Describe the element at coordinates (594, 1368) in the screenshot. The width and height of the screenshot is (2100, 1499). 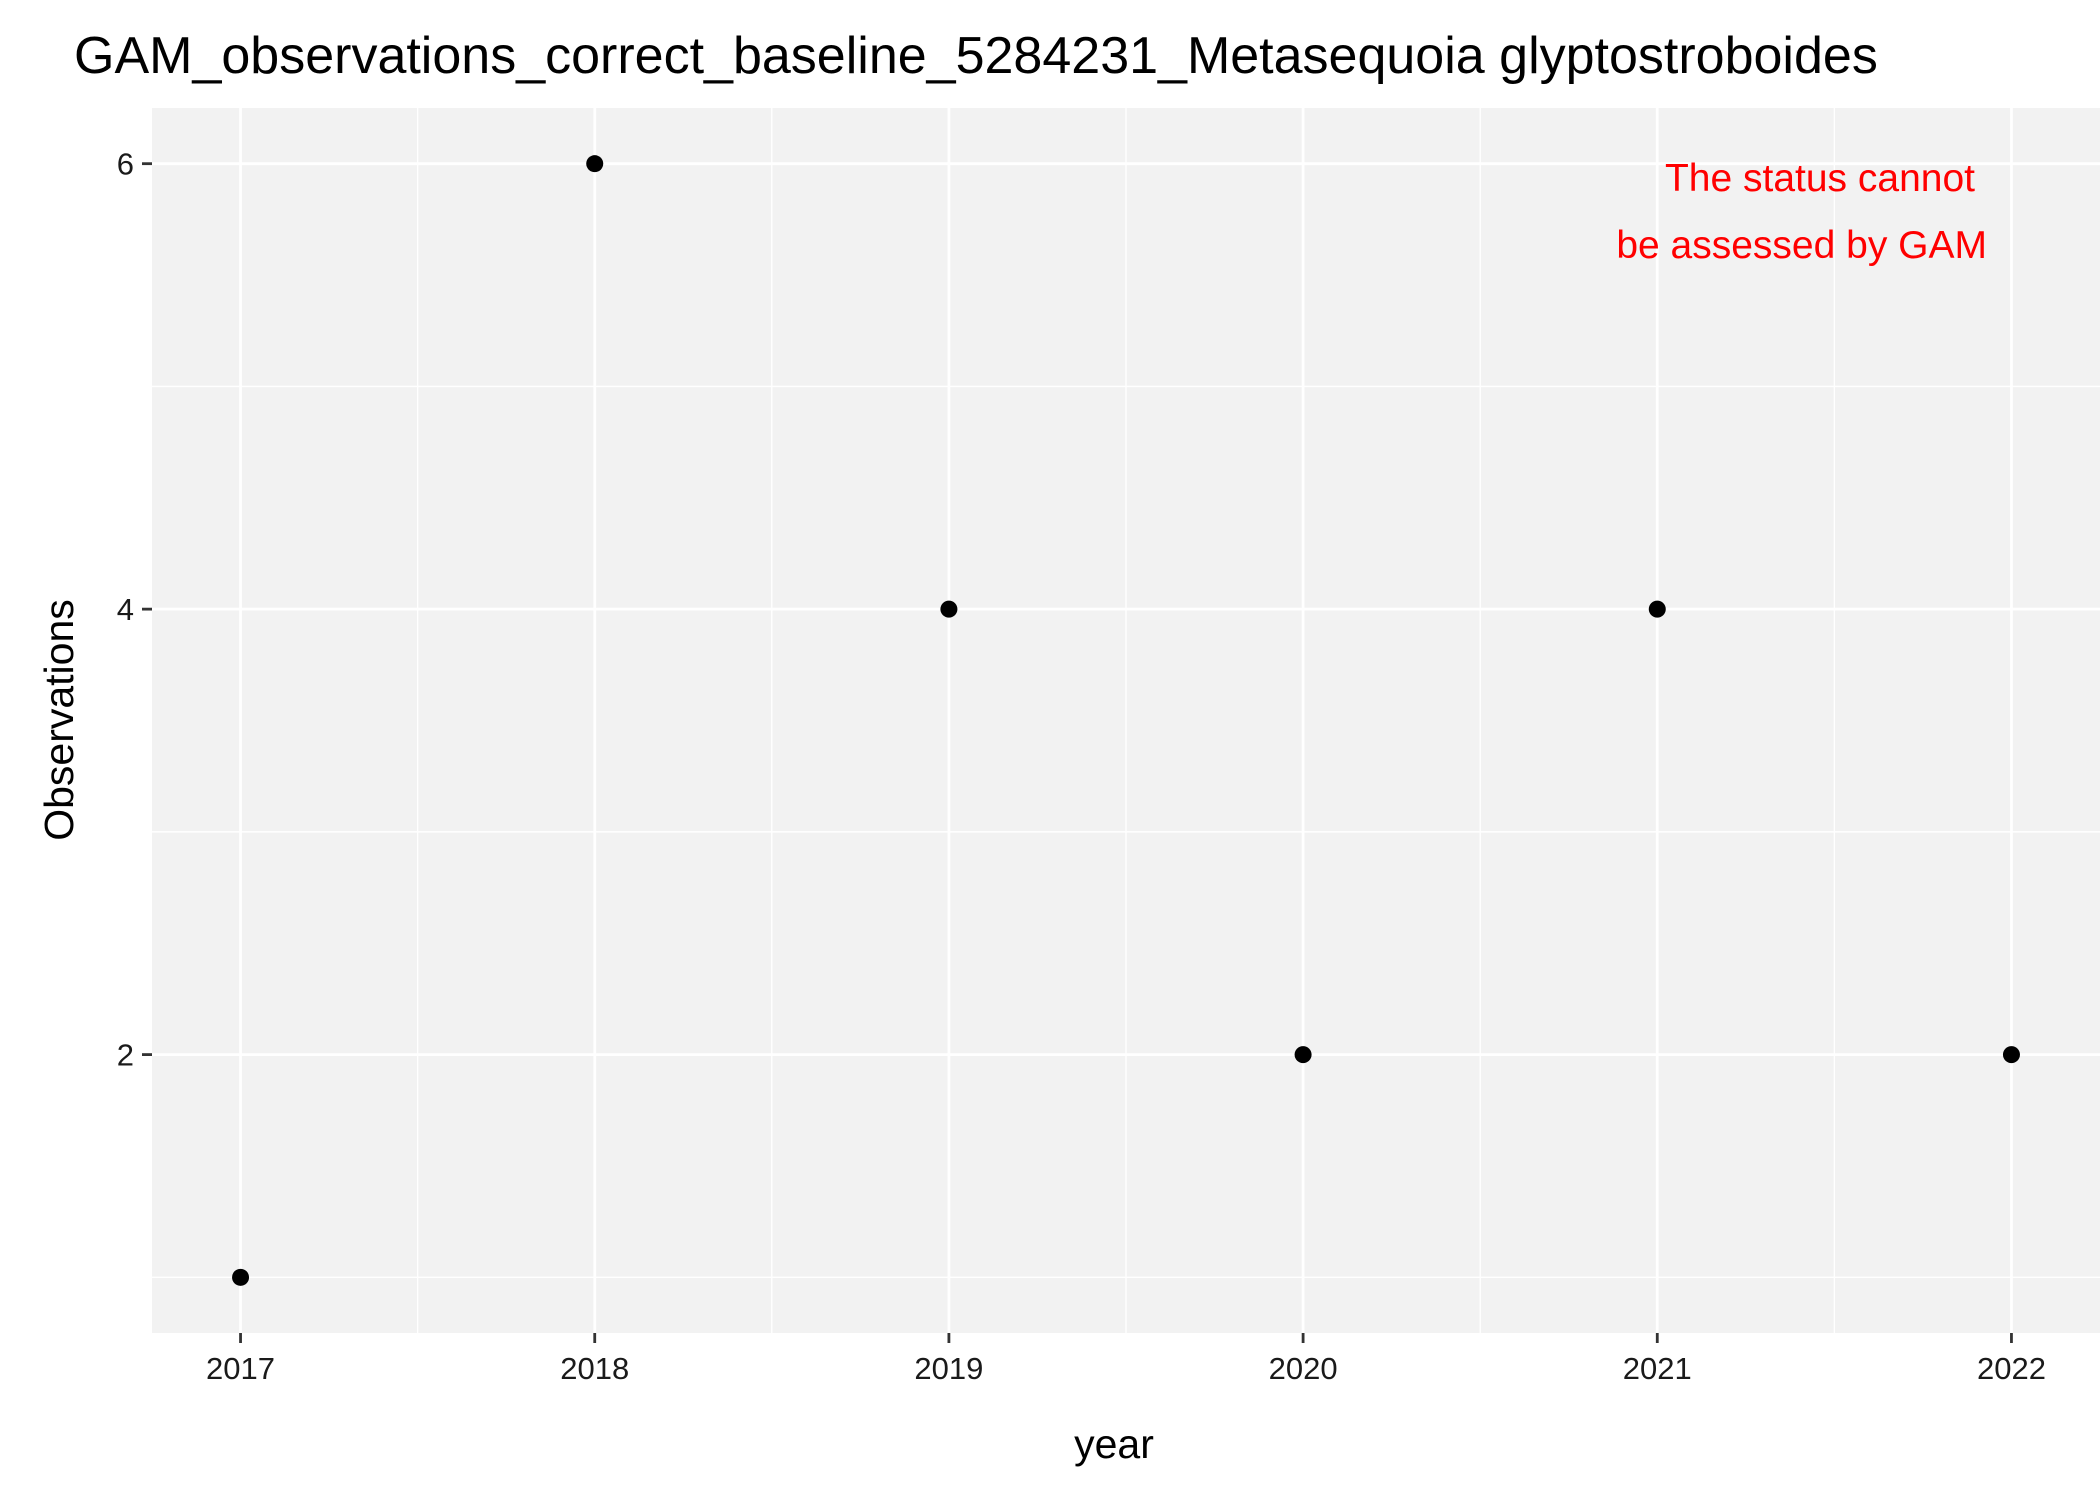
I see `x-tick-label: 2018` at that location.